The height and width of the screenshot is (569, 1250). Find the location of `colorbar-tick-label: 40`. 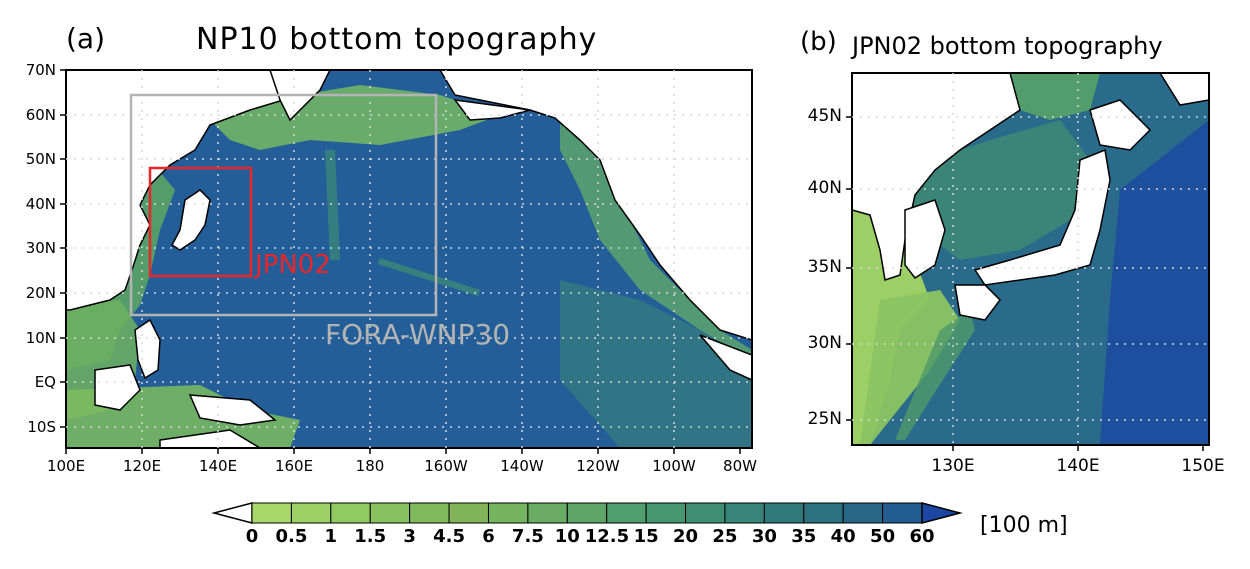

colorbar-tick-label: 40 is located at coordinates (843, 536).